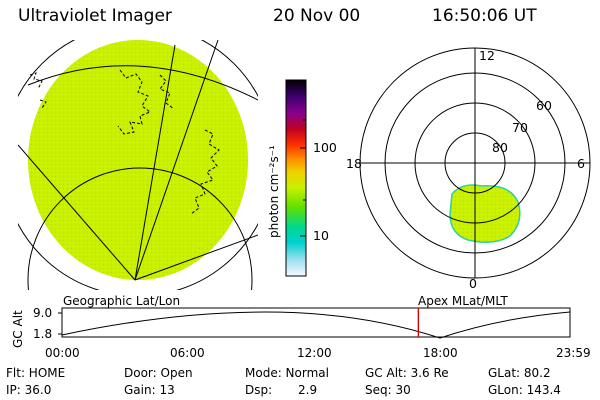  I want to click on timeline-xtick-2359: 23:59, so click(573, 353).